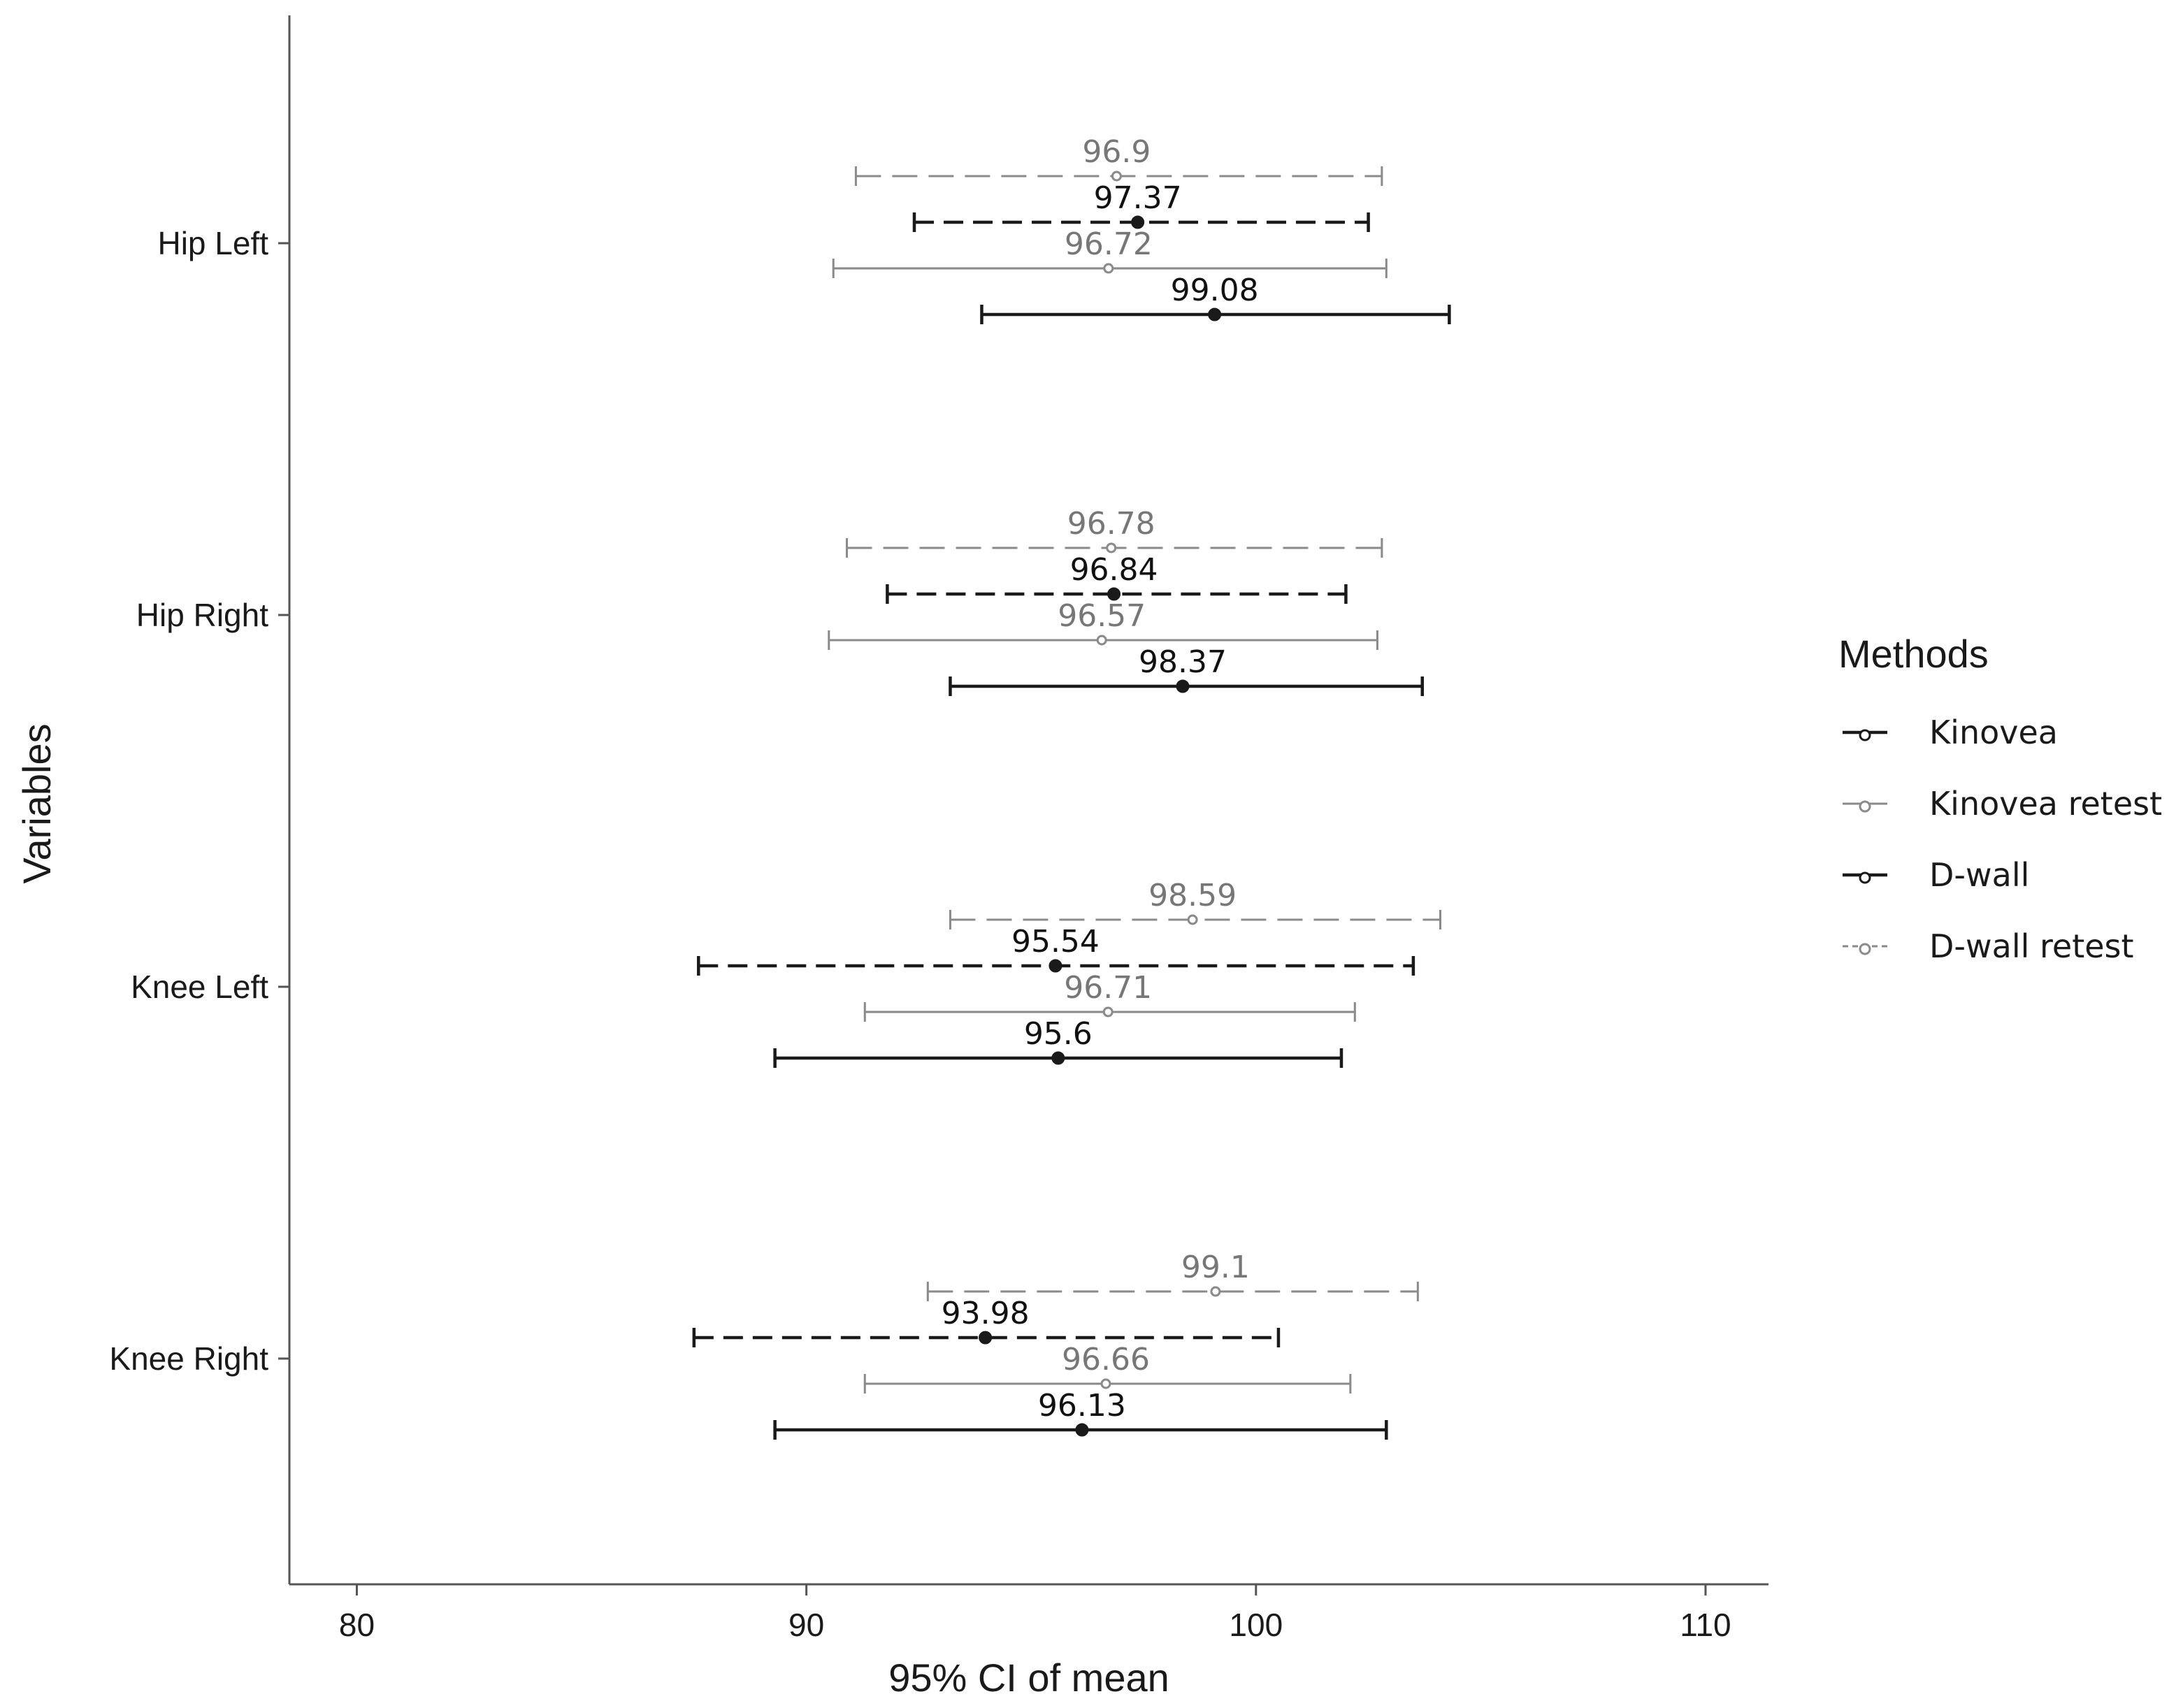  What do you see at coordinates (1215, 290) in the screenshot?
I see `data-label: 99.08` at bounding box center [1215, 290].